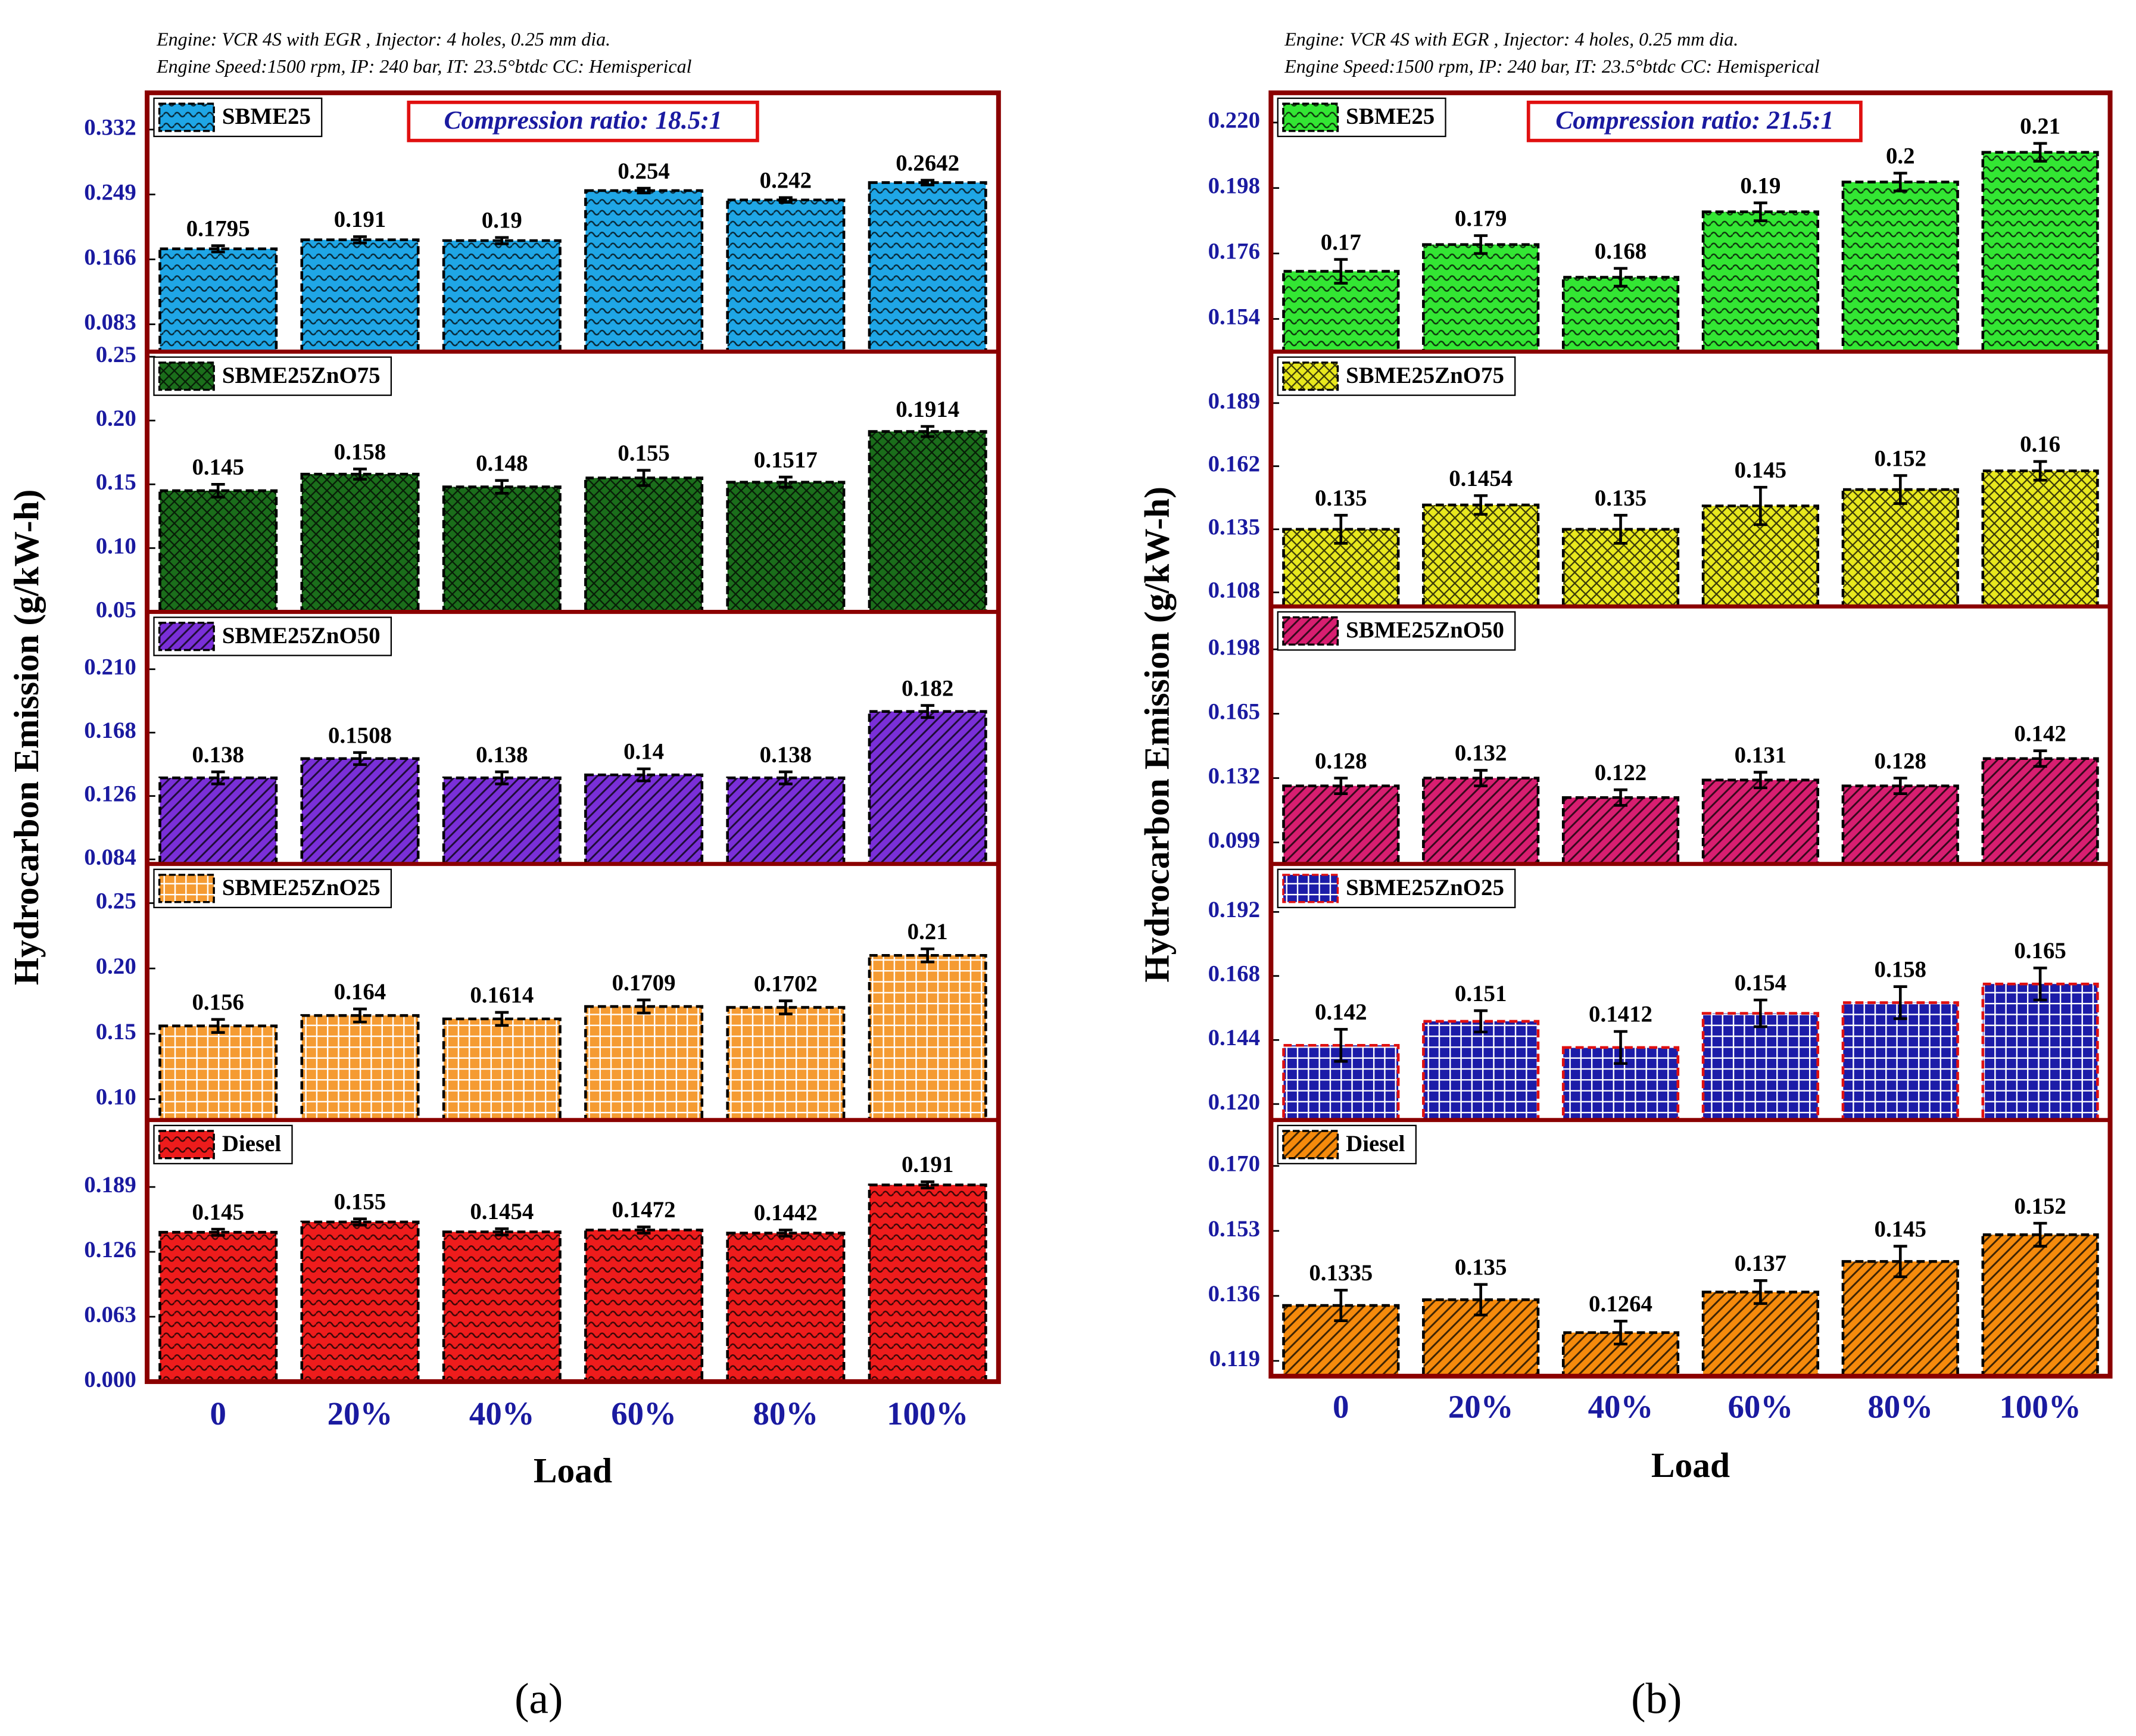  Describe the element at coordinates (644, 983) in the screenshot. I see `value-label: 0.1709` at that location.